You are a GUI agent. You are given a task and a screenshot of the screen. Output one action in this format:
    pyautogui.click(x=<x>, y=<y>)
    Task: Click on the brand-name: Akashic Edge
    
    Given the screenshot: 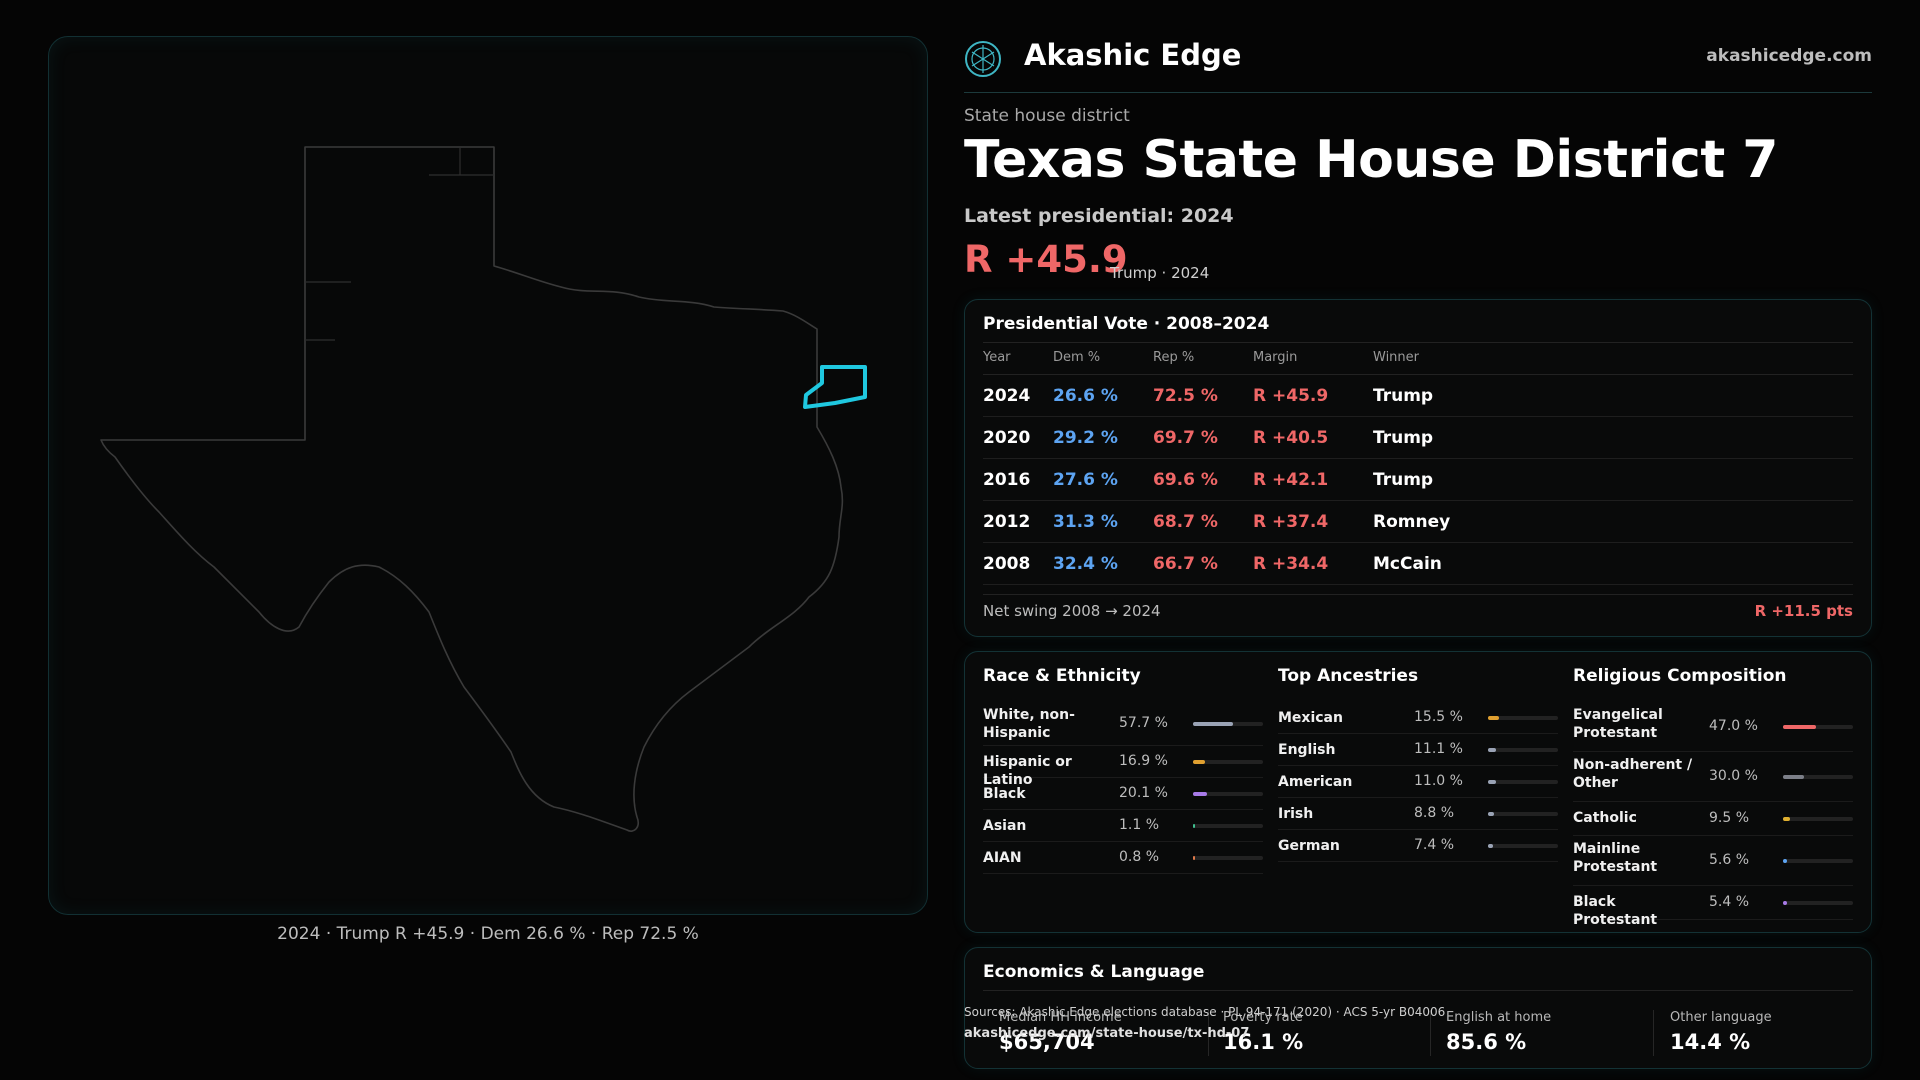 What is the action you would take?
    pyautogui.click(x=1133, y=55)
    